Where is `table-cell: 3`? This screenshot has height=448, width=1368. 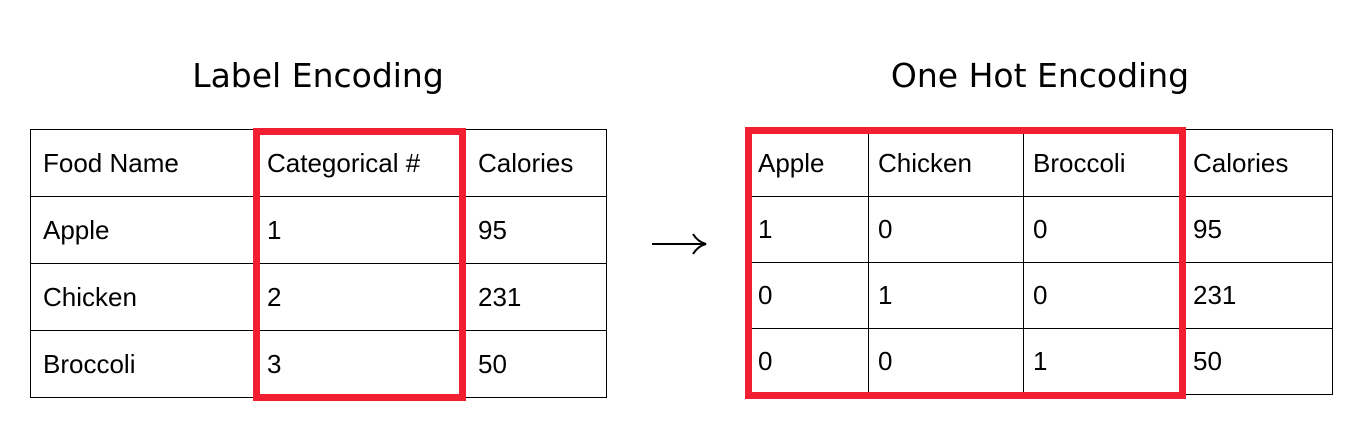 table-cell: 3 is located at coordinates (360, 364).